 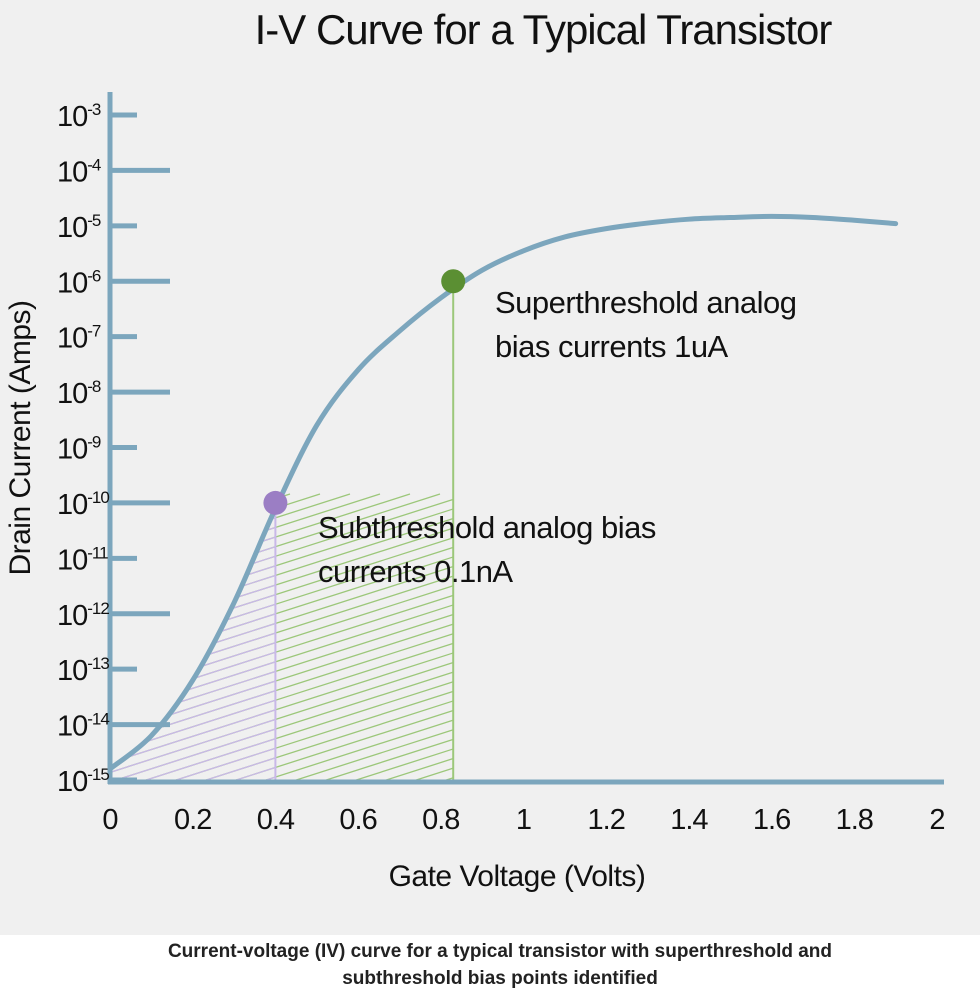 I want to click on x-tick-label: 0.6, so click(x=357, y=820).